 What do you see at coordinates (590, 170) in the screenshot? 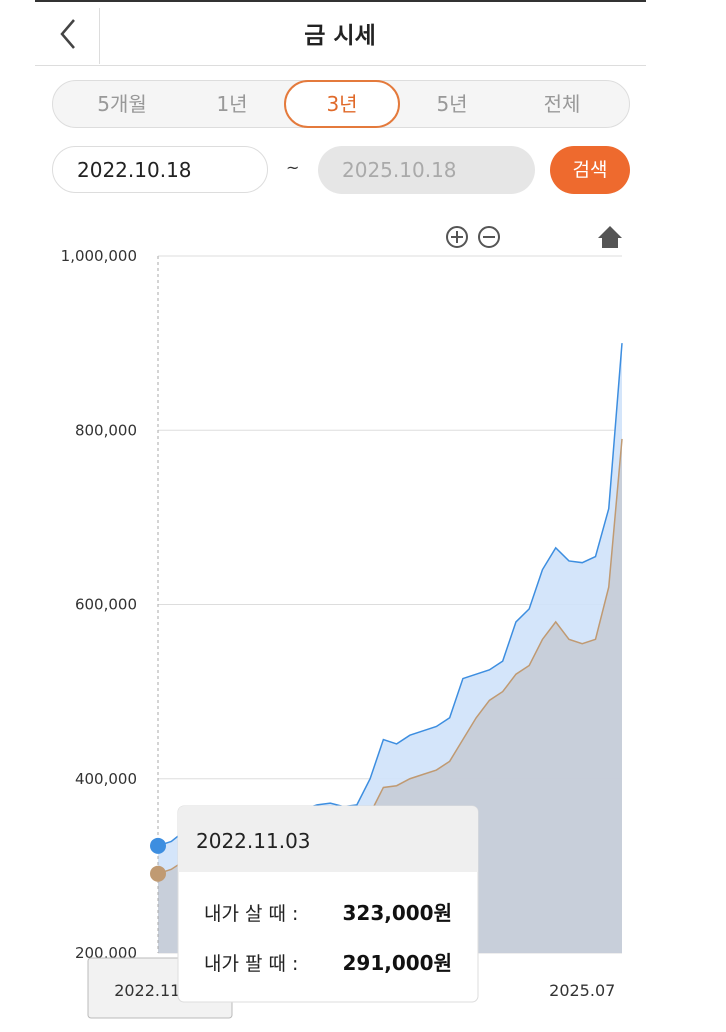
I see `search-button: 검색` at bounding box center [590, 170].